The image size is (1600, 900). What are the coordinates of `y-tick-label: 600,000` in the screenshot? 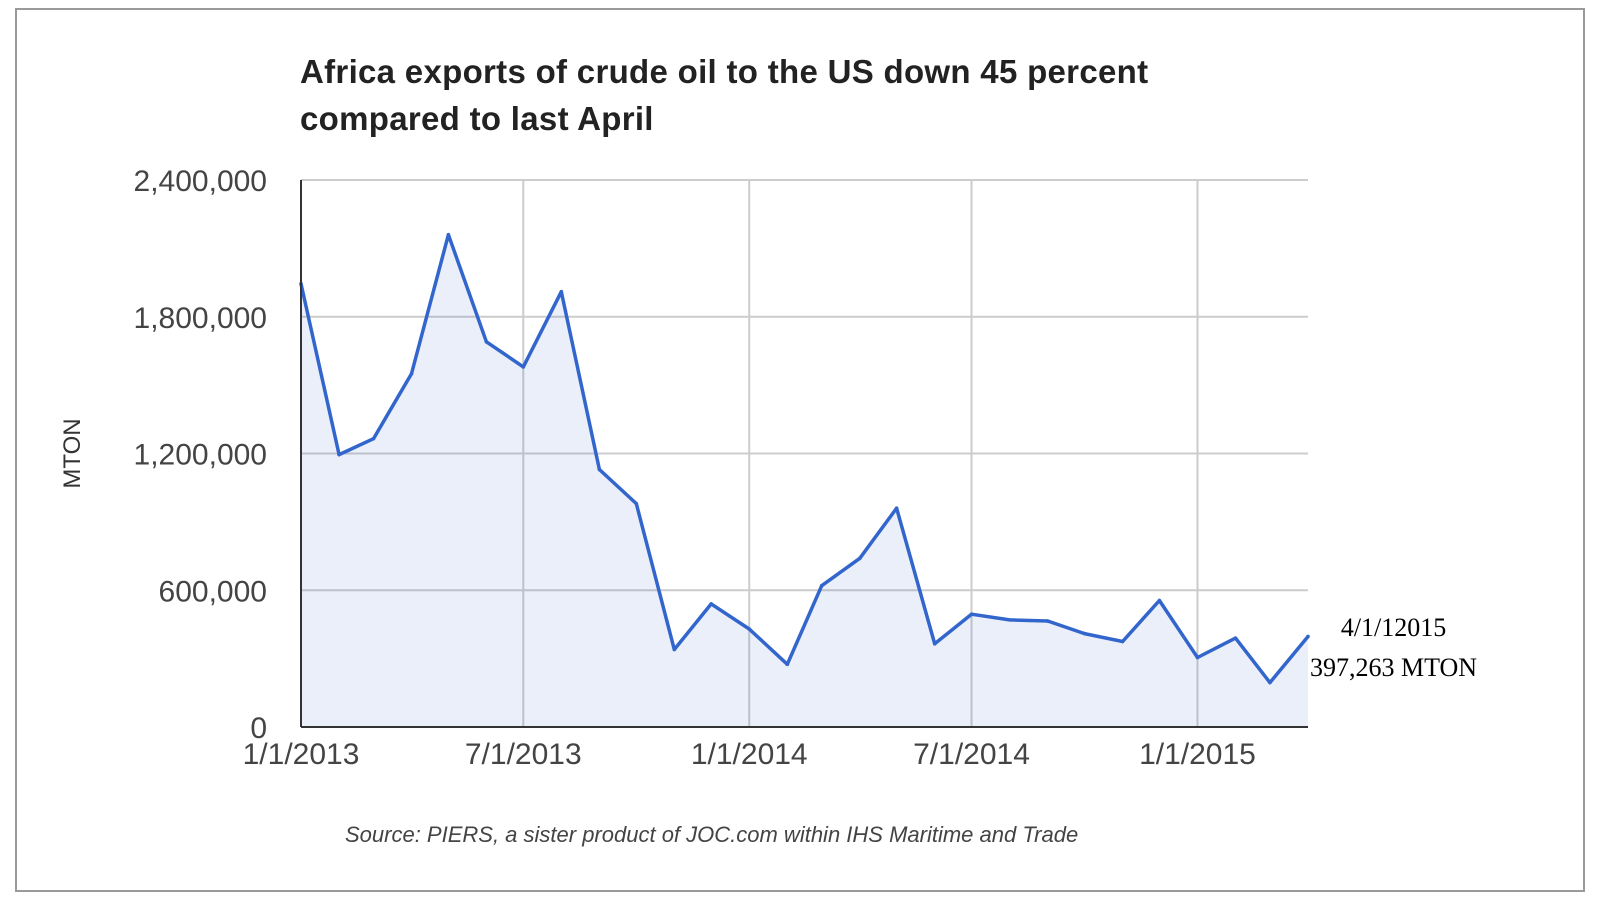 It's located at (213, 591).